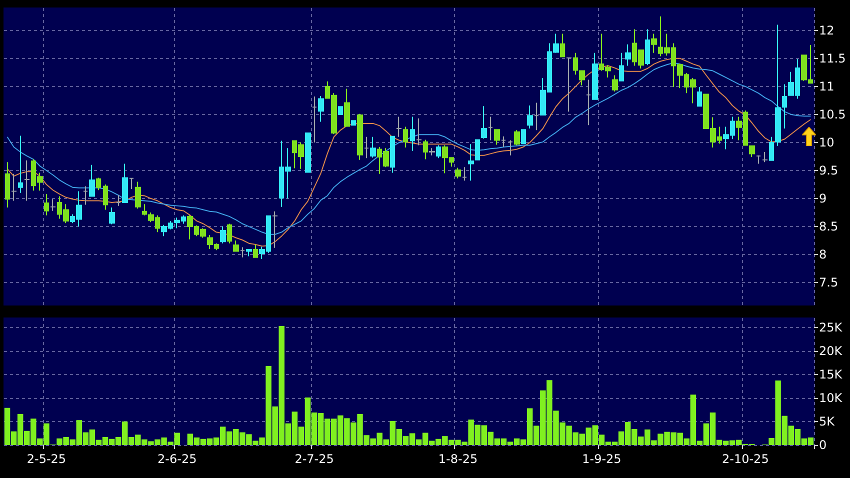 Image resolution: width=850 pixels, height=478 pixels. What do you see at coordinates (827, 421) in the screenshot?
I see `y-tick-label: 5K` at bounding box center [827, 421].